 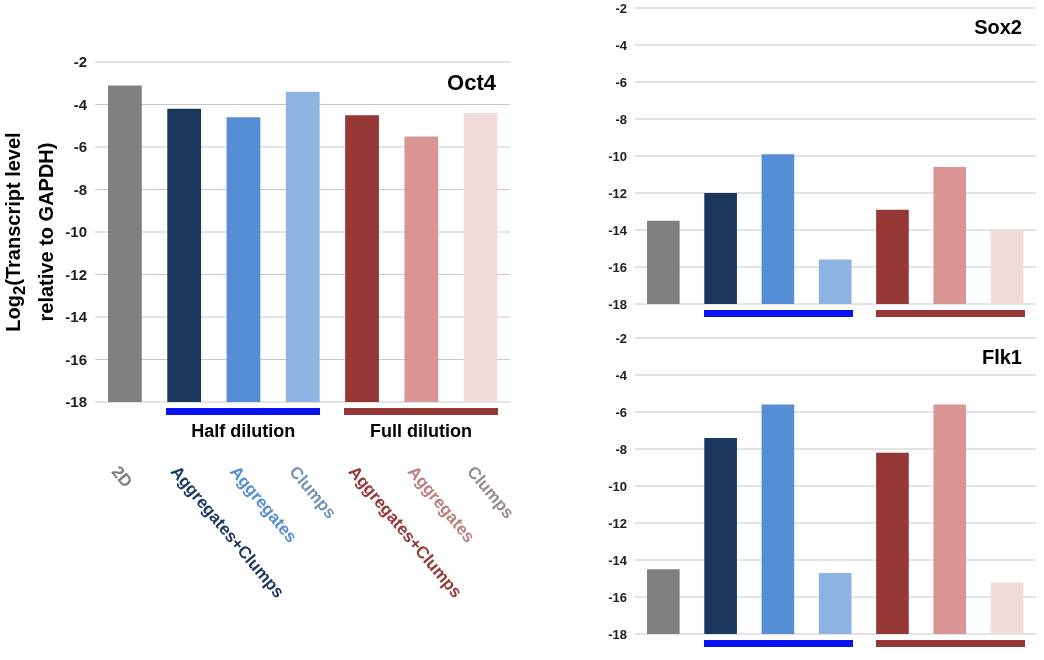 What do you see at coordinates (243, 431) in the screenshot?
I see `text: Half dilution` at bounding box center [243, 431].